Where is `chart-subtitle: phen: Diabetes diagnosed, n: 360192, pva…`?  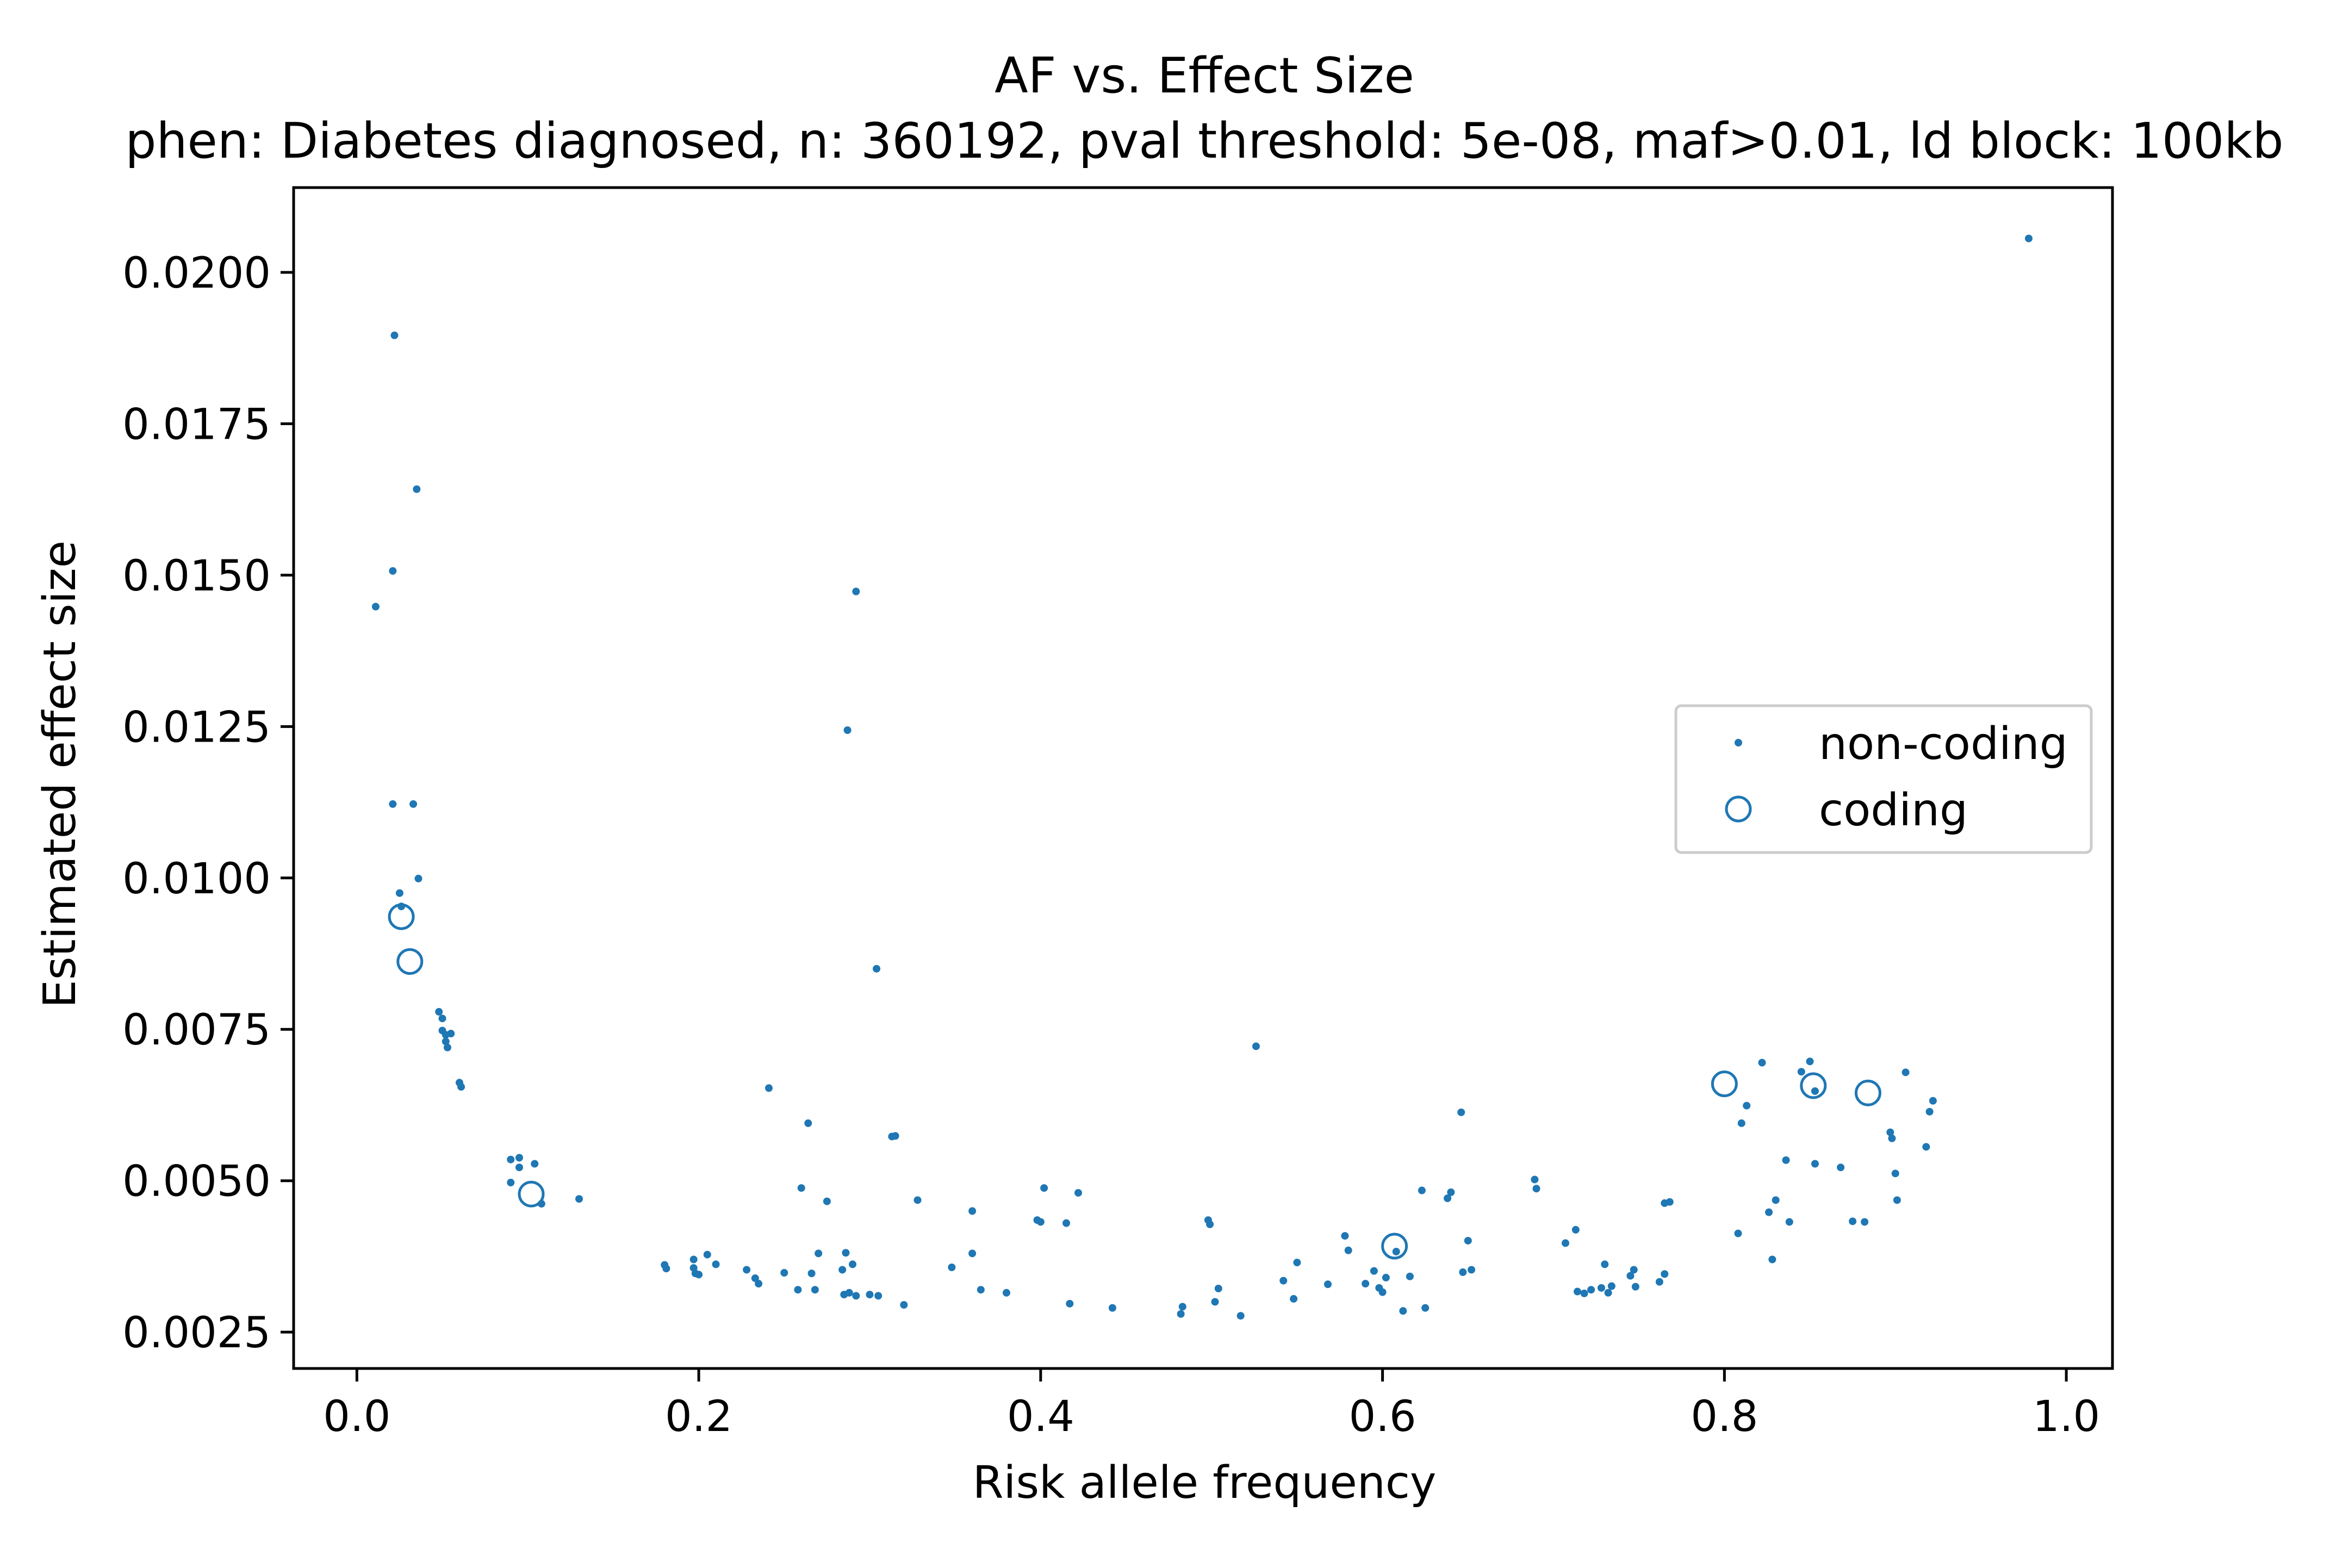
chart-subtitle: phen: Diabetes diagnosed, n: 360192, pva… is located at coordinates (1204, 141).